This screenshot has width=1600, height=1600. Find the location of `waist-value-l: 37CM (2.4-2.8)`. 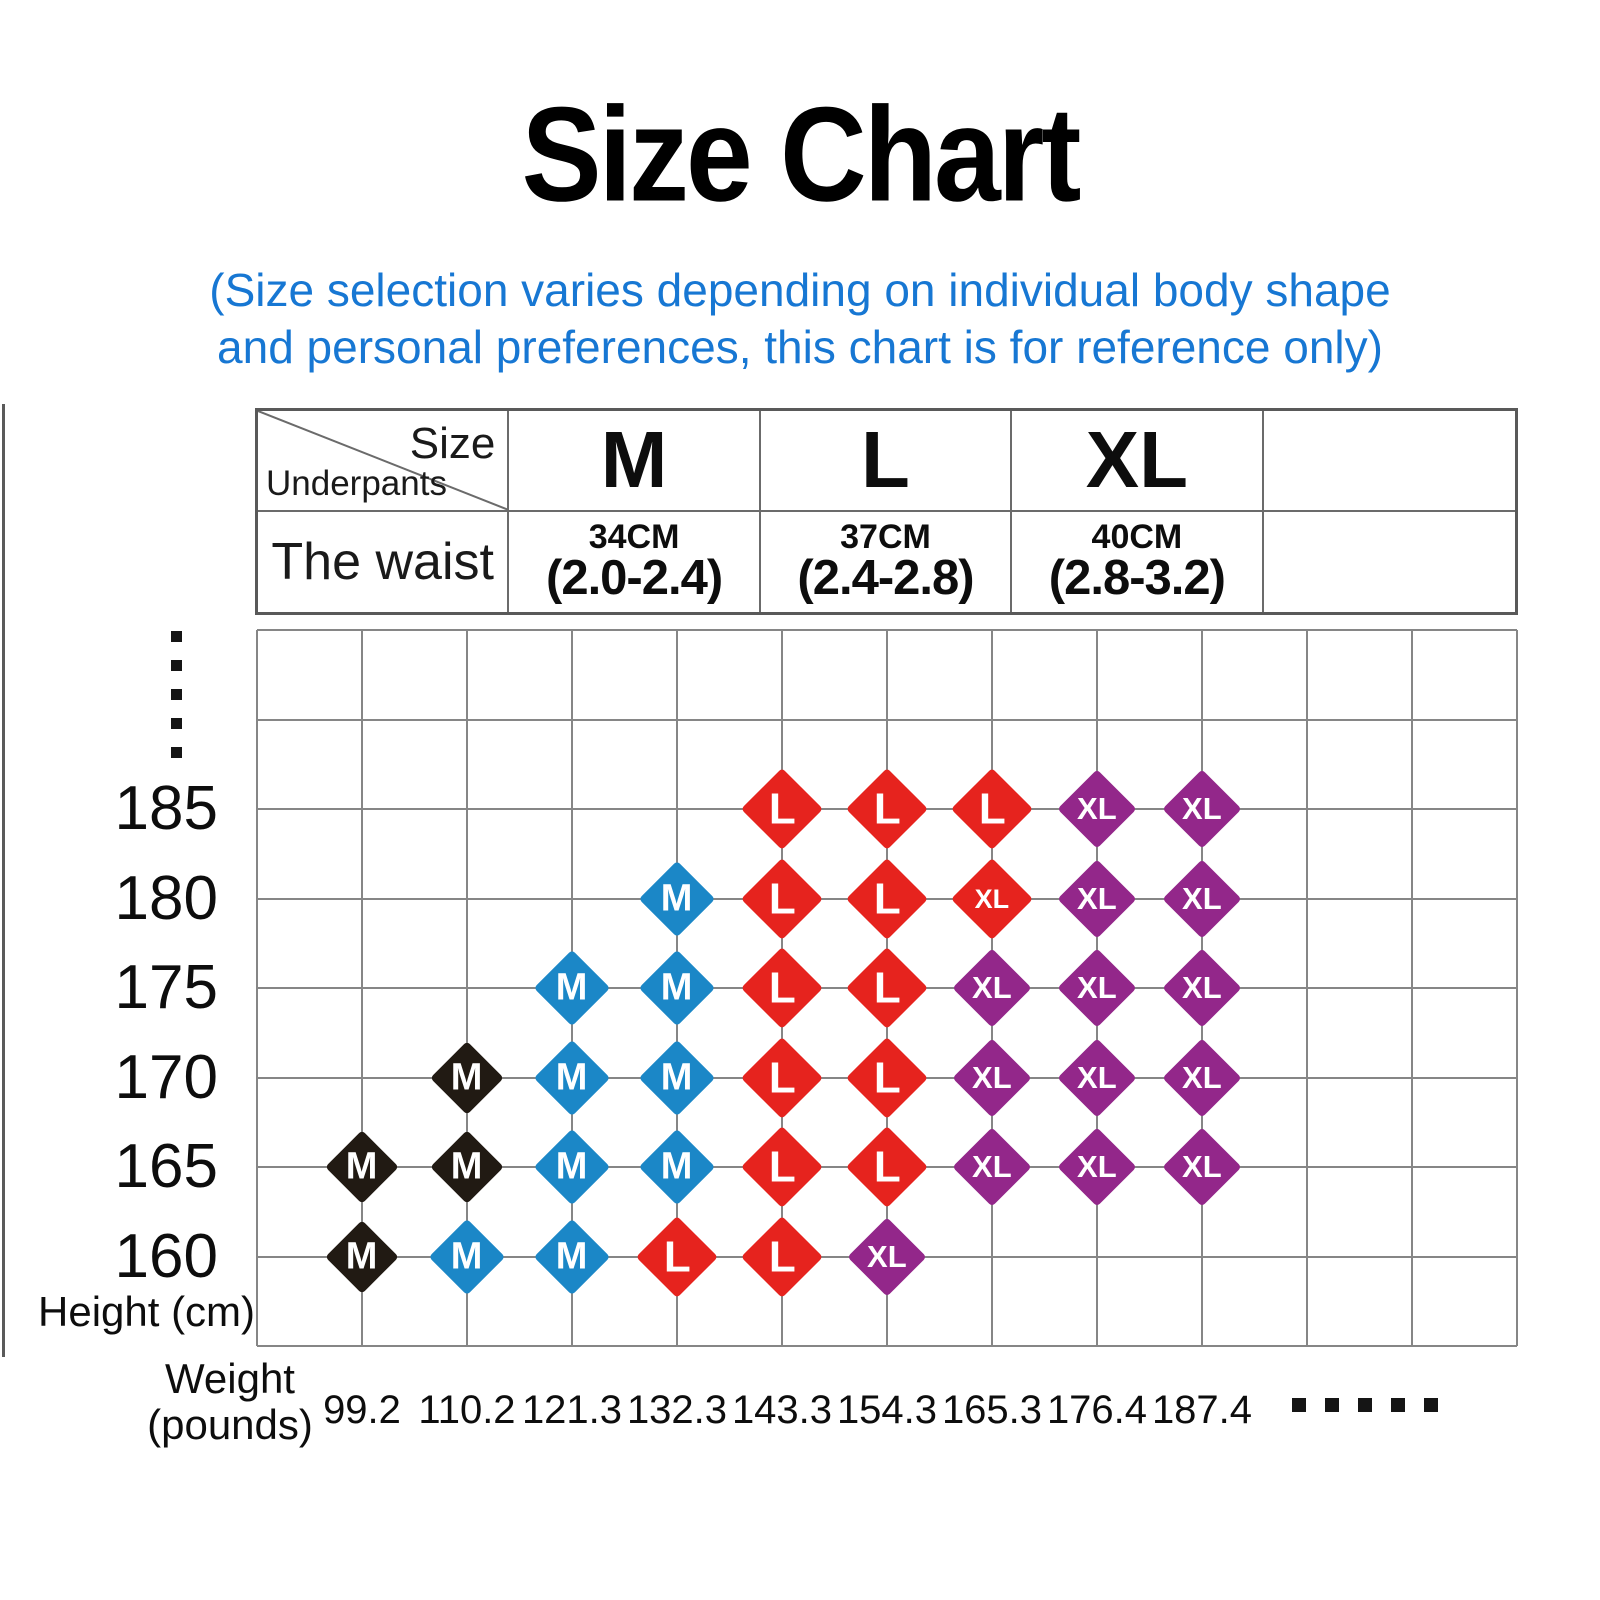

waist-value-l: 37CM (2.4-2.8) is located at coordinates (887, 561).